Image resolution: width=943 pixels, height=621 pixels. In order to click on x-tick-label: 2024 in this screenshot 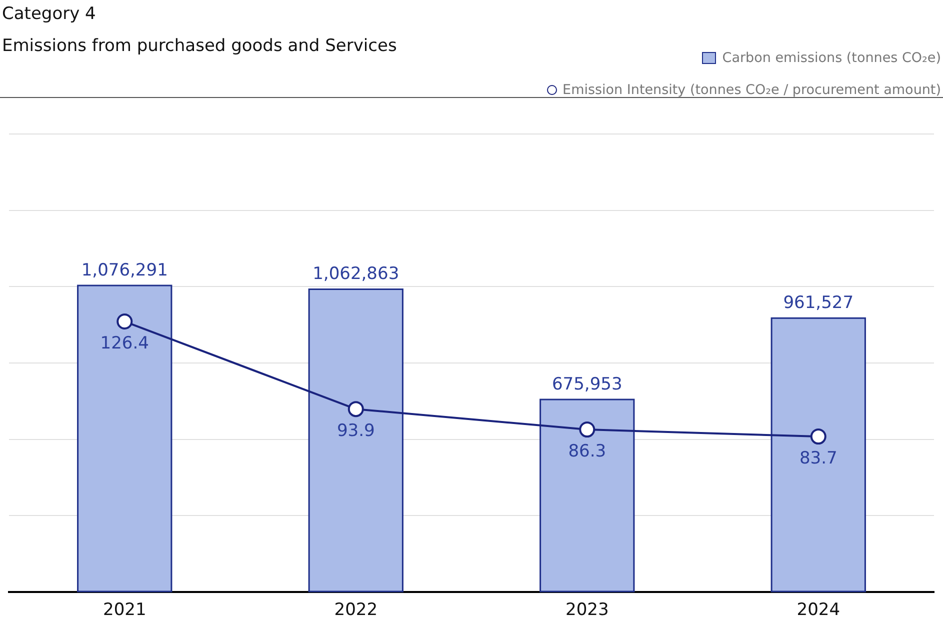, I will do `click(818, 610)`.